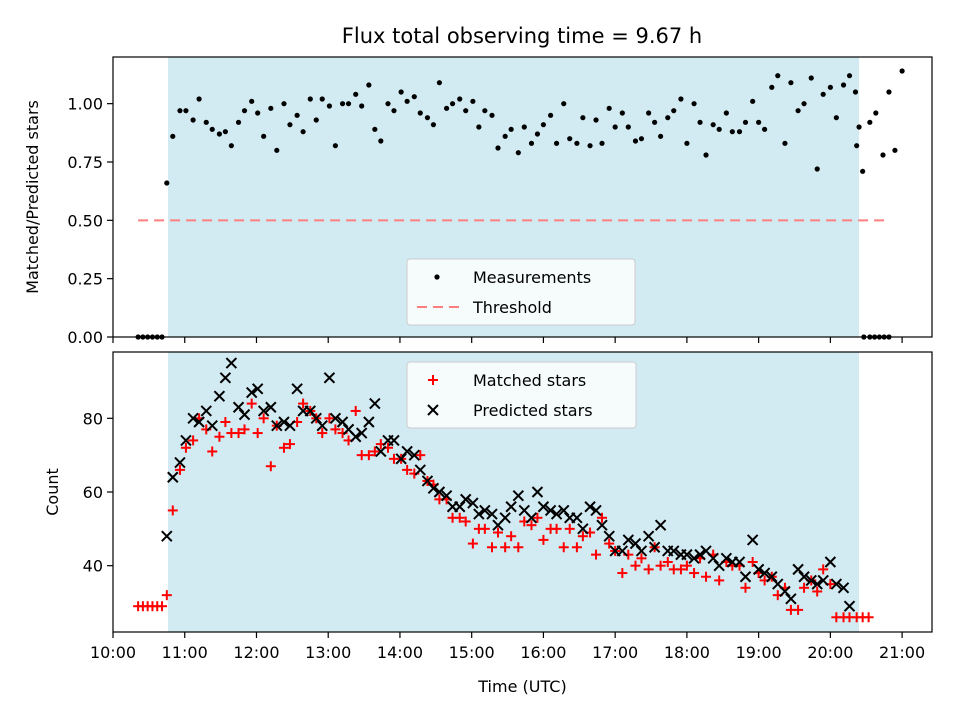 Image resolution: width=960 pixels, height=720 pixels. I want to click on bottom-ytick-label: 60, so click(93, 492).